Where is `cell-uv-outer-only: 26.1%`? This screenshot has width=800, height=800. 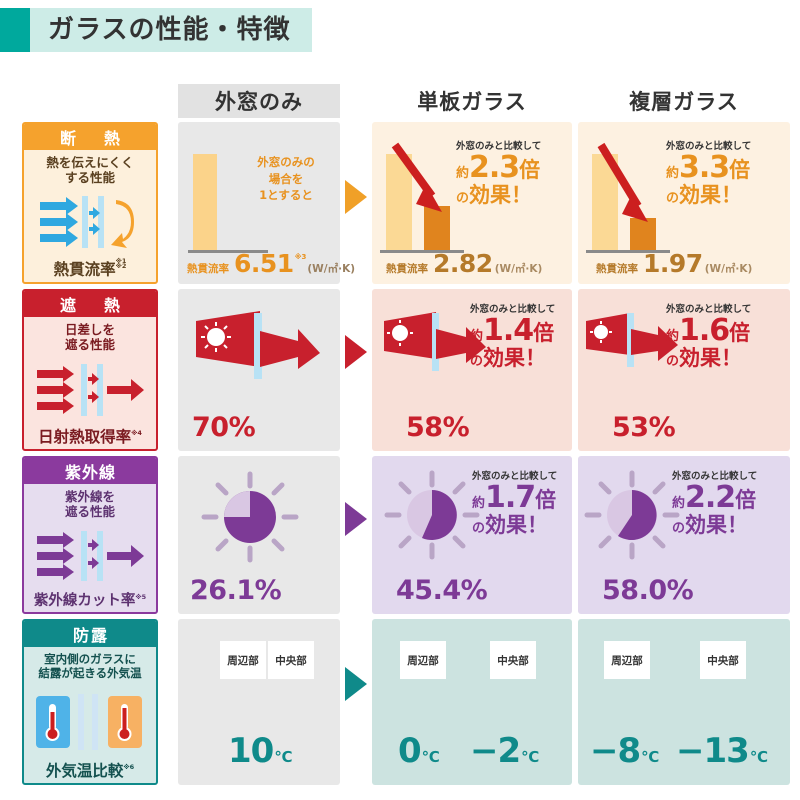 cell-uv-outer-only: 26.1% is located at coordinates (259, 535).